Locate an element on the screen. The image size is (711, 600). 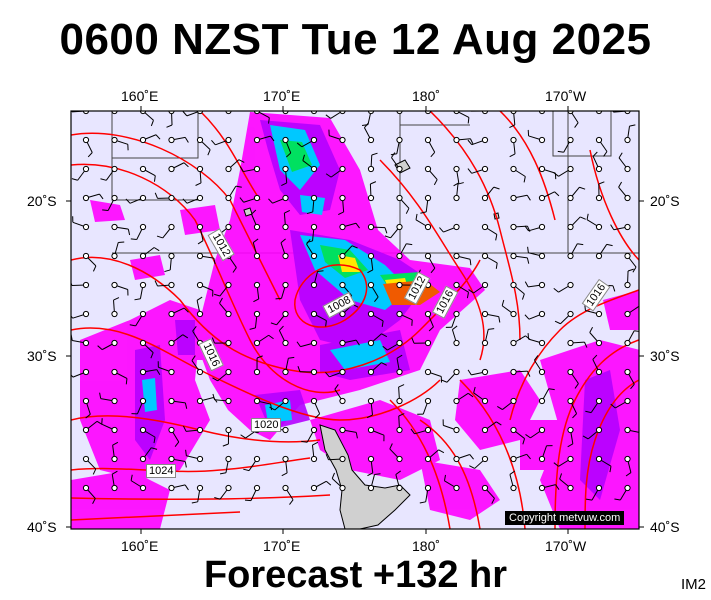
lon-label-bottom-180: 180˚ is located at coordinates (426, 546).